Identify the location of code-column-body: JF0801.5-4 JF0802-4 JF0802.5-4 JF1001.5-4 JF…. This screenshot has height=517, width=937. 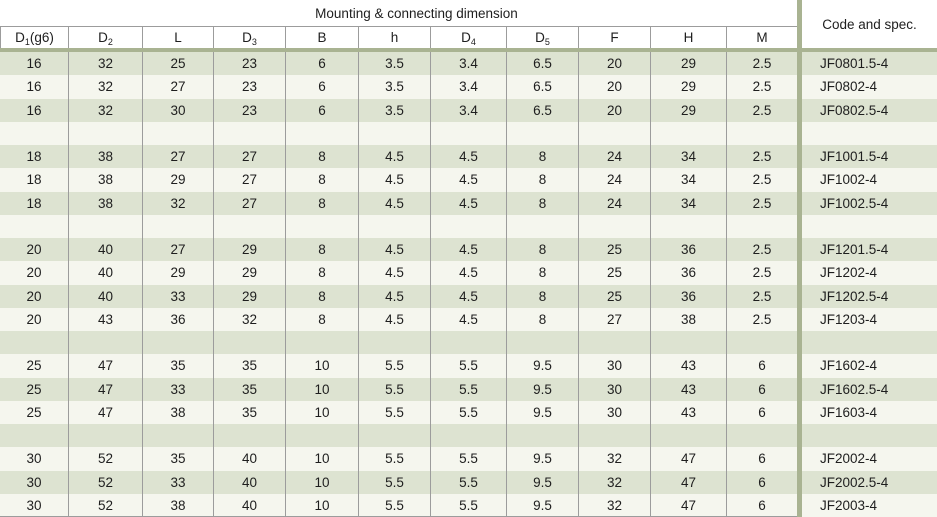
(869, 284).